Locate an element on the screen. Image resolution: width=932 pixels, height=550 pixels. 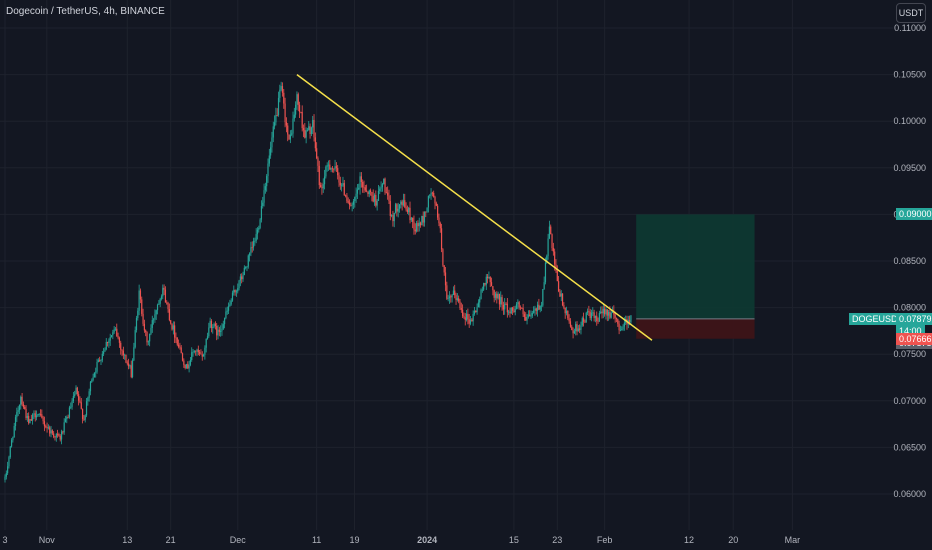
stop-zone is located at coordinates (695, 328).